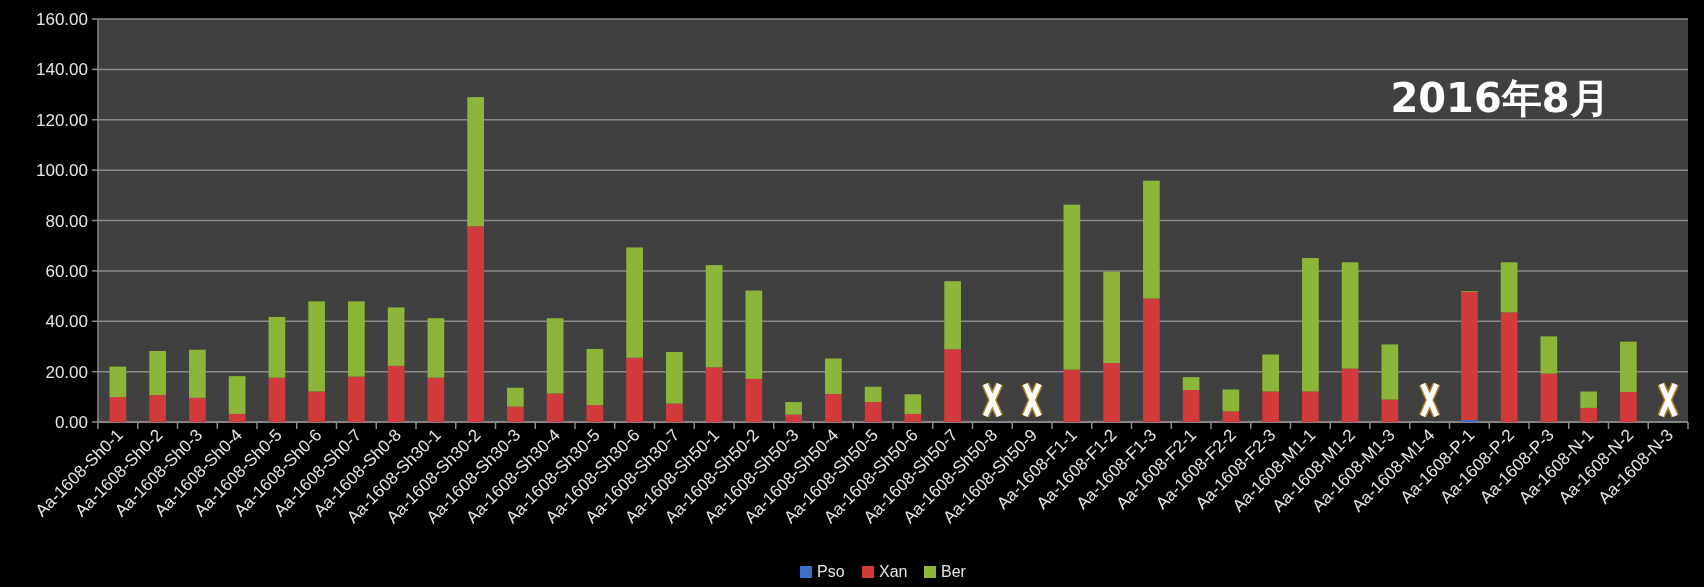 The image size is (1704, 587). Describe the element at coordinates (66, 322) in the screenshot. I see `y-tick-label: 40.00` at that location.